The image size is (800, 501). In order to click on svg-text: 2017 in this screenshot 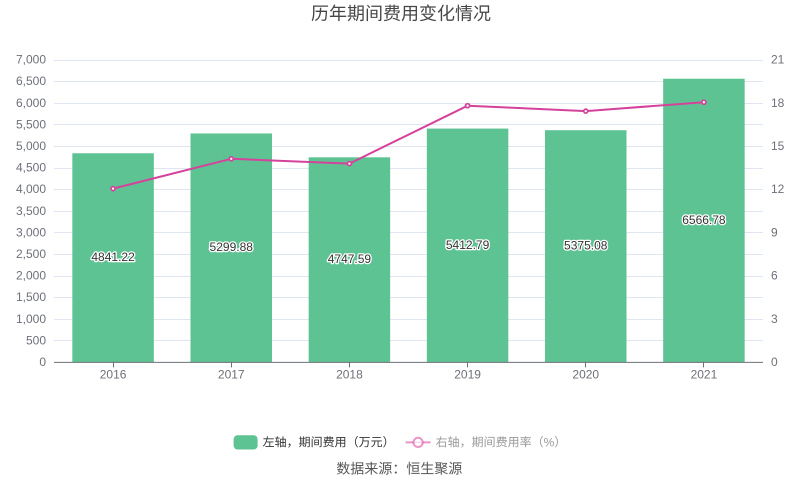, I will do `click(231, 375)`.